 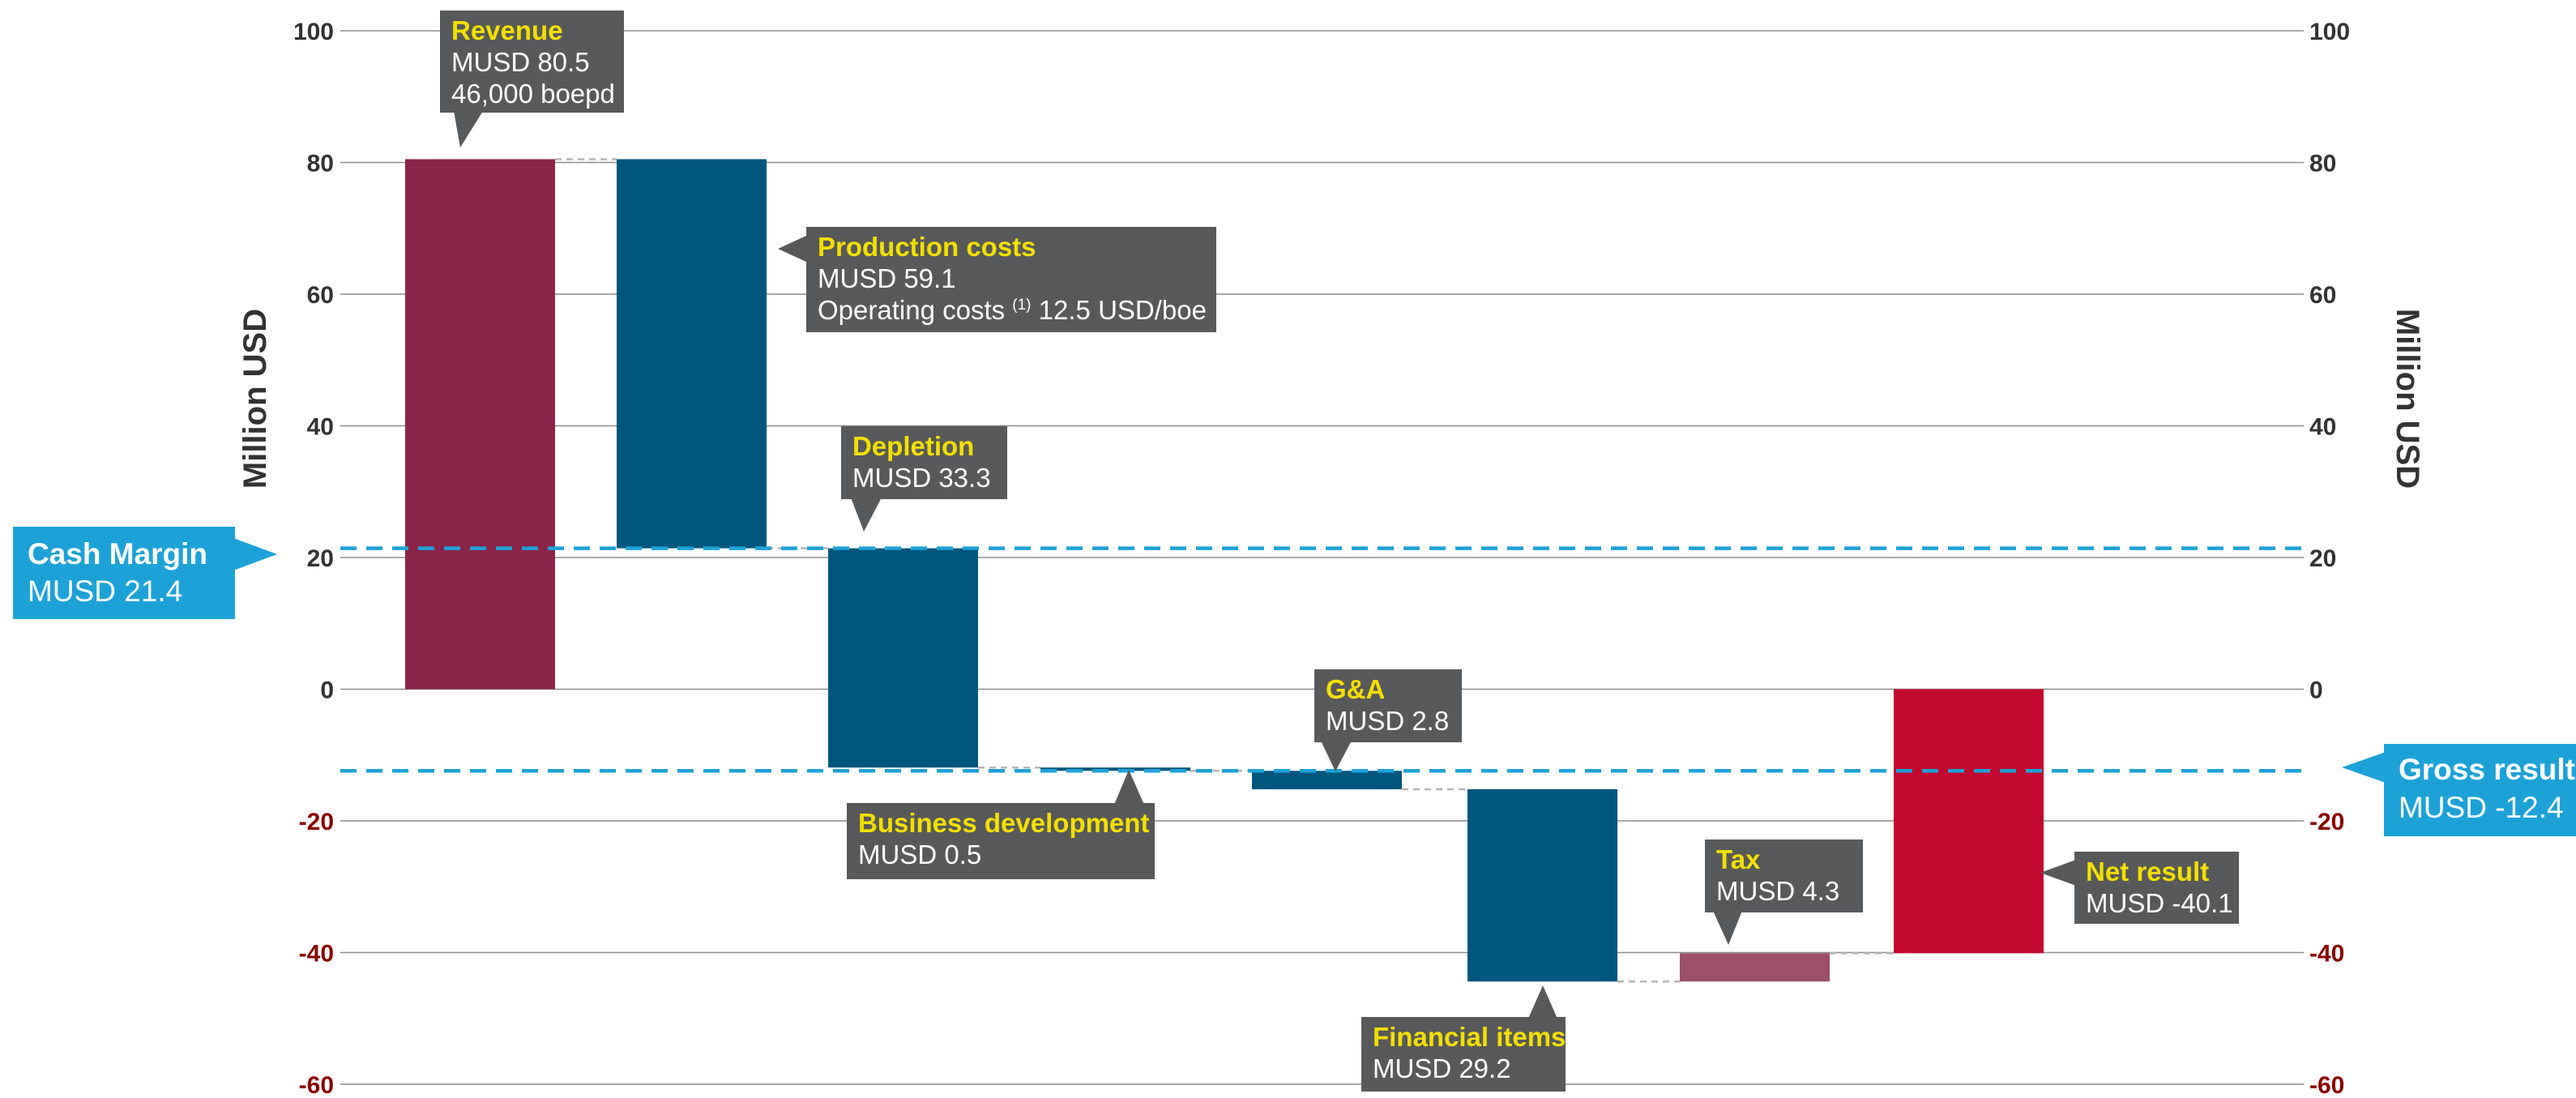 I want to click on y-tick-label-right: 100, so click(x=2329, y=32).